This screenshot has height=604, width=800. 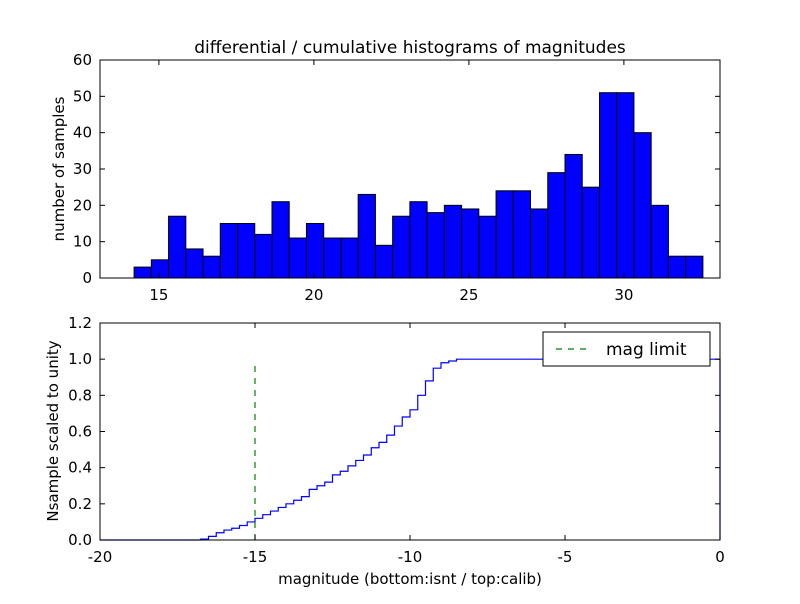 What do you see at coordinates (53, 430) in the screenshot?
I see `bottom-y-label: Nsample scaled to unity` at bounding box center [53, 430].